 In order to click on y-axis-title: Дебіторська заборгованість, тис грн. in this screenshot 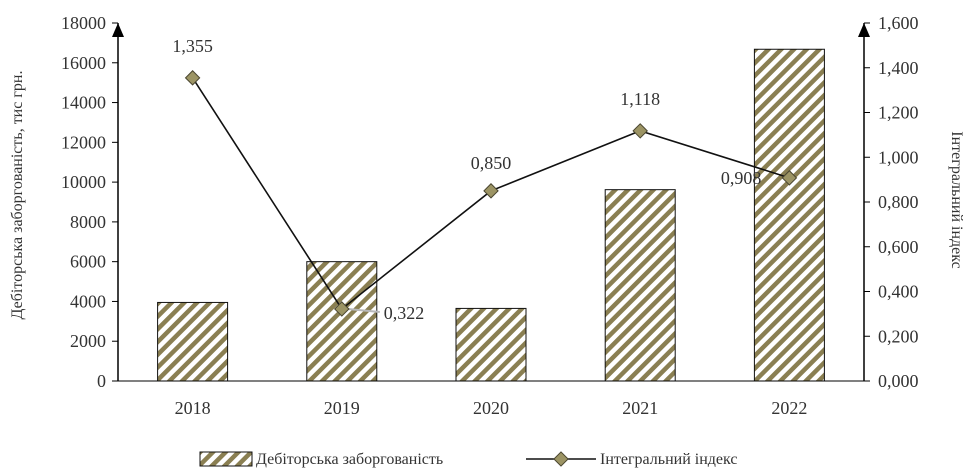, I will do `click(17, 195)`.